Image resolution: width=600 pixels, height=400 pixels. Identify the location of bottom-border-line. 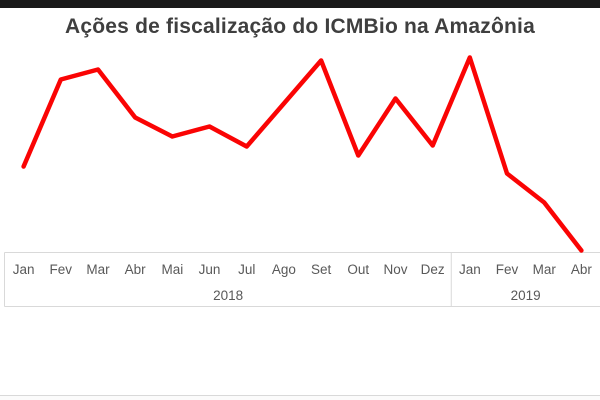
(300, 397).